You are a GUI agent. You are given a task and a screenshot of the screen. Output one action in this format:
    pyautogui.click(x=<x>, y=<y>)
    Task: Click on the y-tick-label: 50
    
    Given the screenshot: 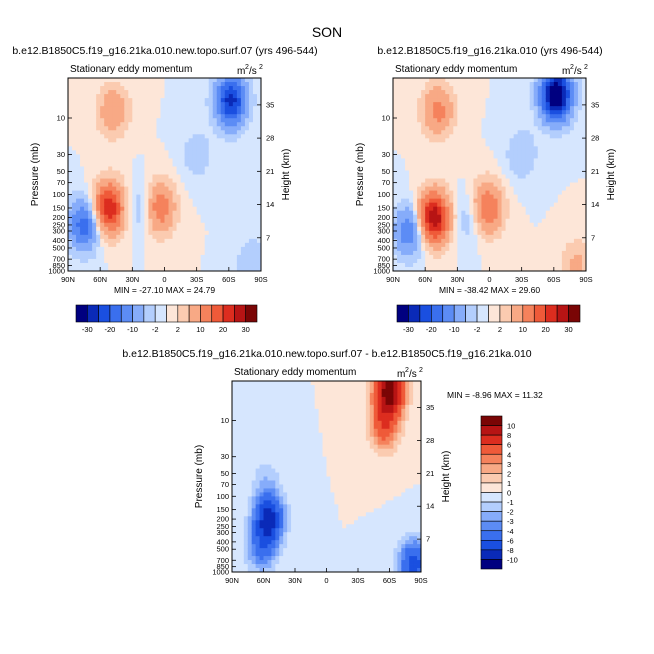 What is the action you would take?
    pyautogui.click(x=386, y=171)
    